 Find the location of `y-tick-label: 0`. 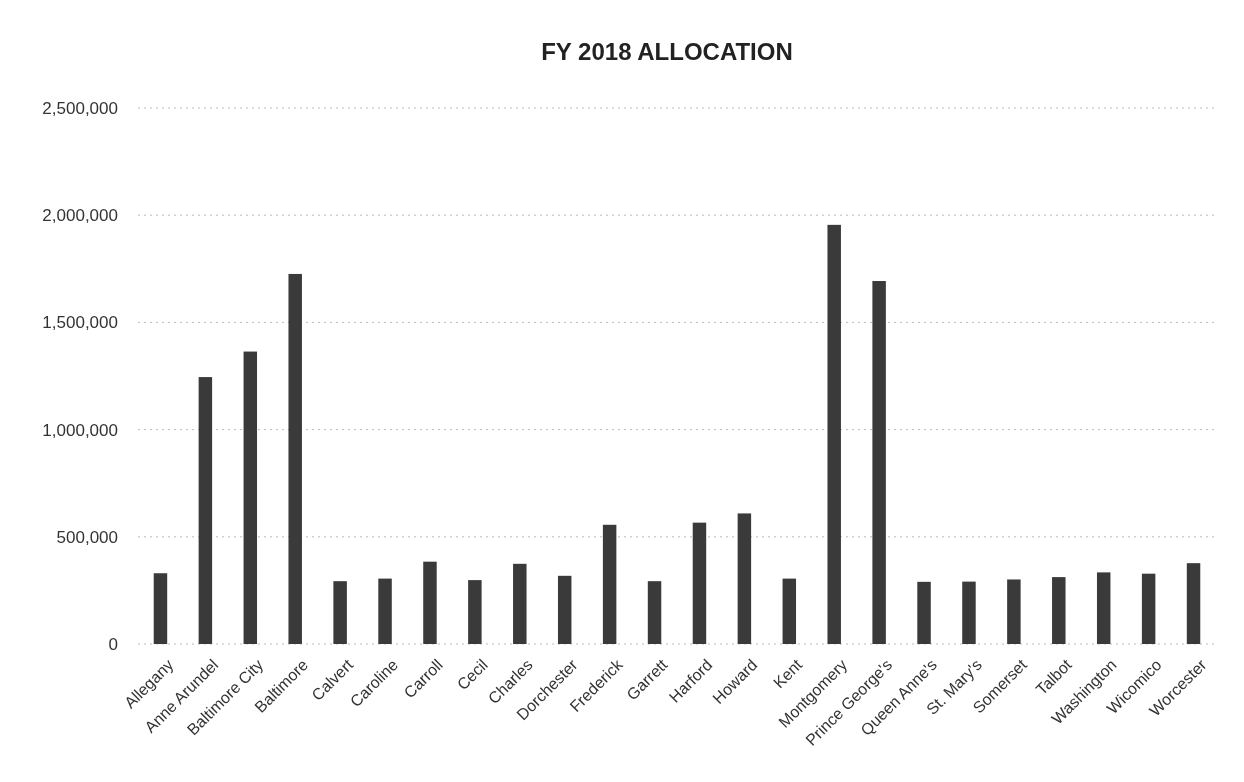

y-tick-label: 0 is located at coordinates (113, 644).